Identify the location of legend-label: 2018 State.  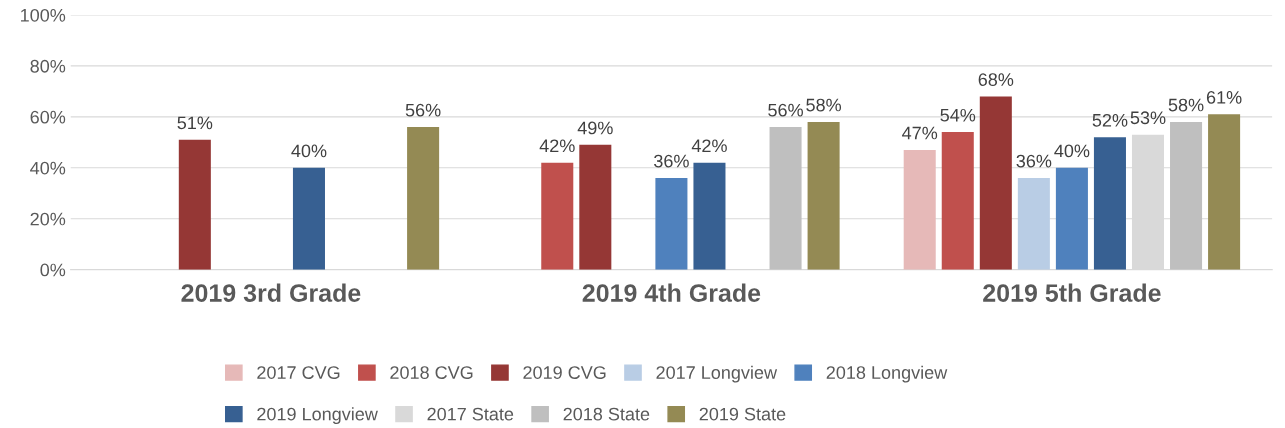
(606, 414).